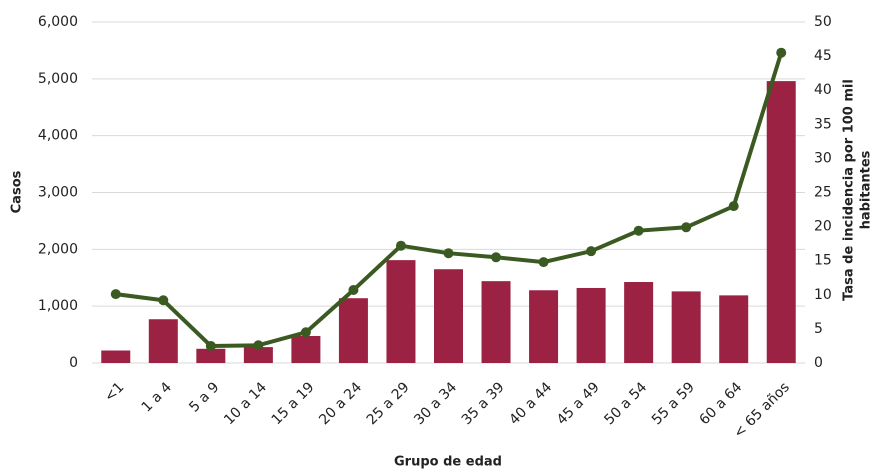  Describe the element at coordinates (823, 295) in the screenshot. I see `y2-tick-label: 10` at that location.